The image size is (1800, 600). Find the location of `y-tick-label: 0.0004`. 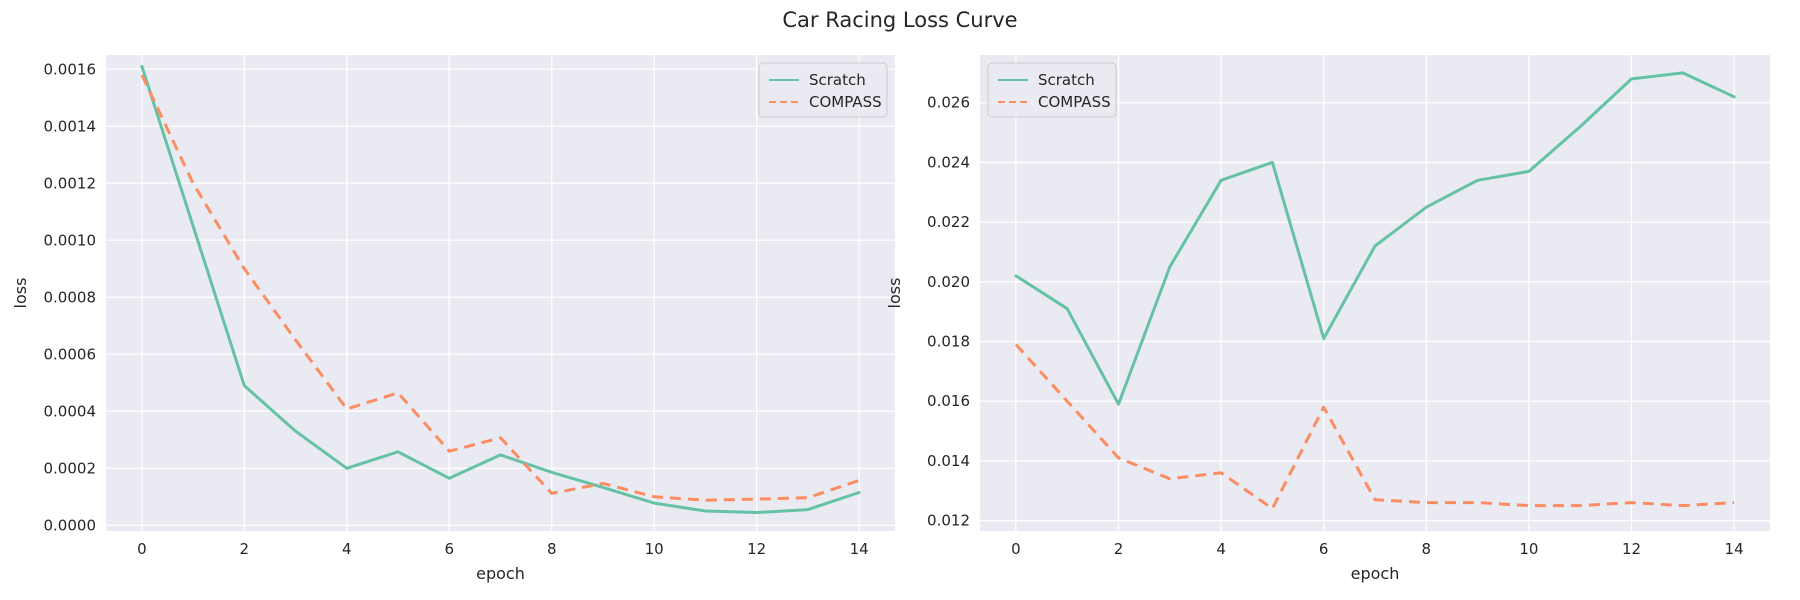

y-tick-label: 0.0004 is located at coordinates (70, 411).